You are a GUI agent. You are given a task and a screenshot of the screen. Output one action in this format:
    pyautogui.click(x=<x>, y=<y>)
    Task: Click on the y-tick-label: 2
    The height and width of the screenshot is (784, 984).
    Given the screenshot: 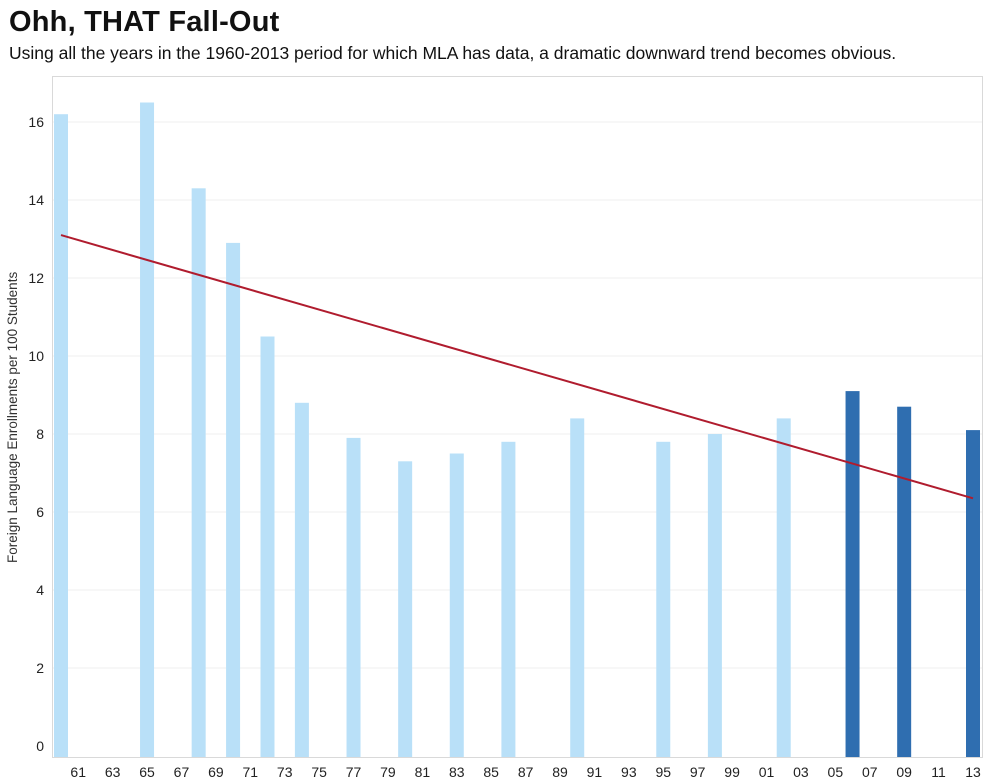 What is the action you would take?
    pyautogui.click(x=40, y=668)
    